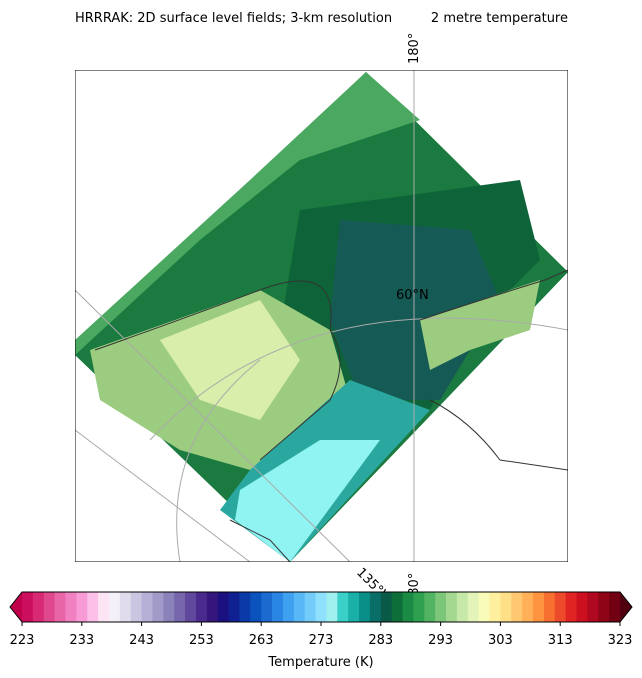 Image resolution: width=642 pixels, height=678 pixels. Describe the element at coordinates (620, 640) in the screenshot. I see `colorbar-tick-label: 323` at that location.